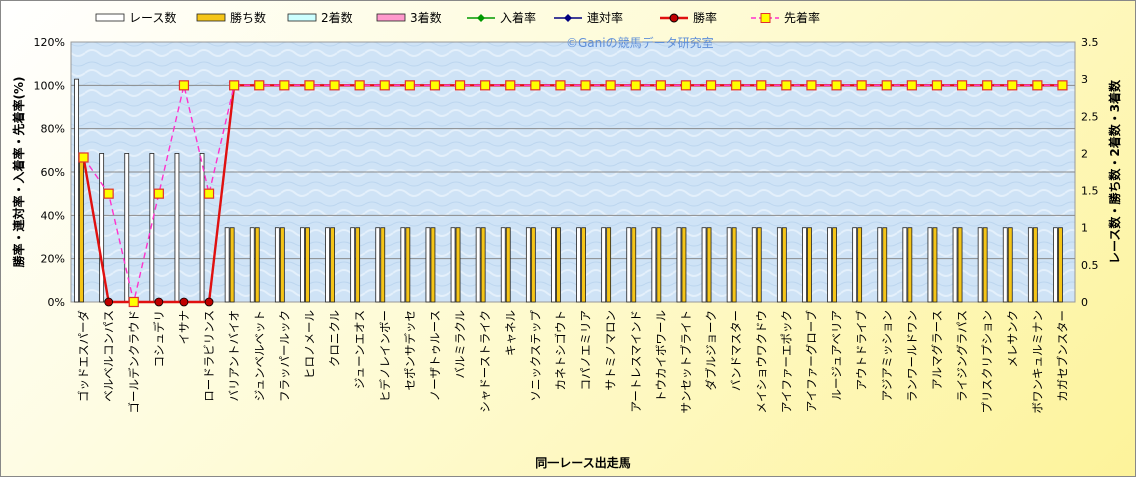 The width and height of the screenshot is (1136, 477). I want to click on category-label: シャドーストライク, so click(485, 361).